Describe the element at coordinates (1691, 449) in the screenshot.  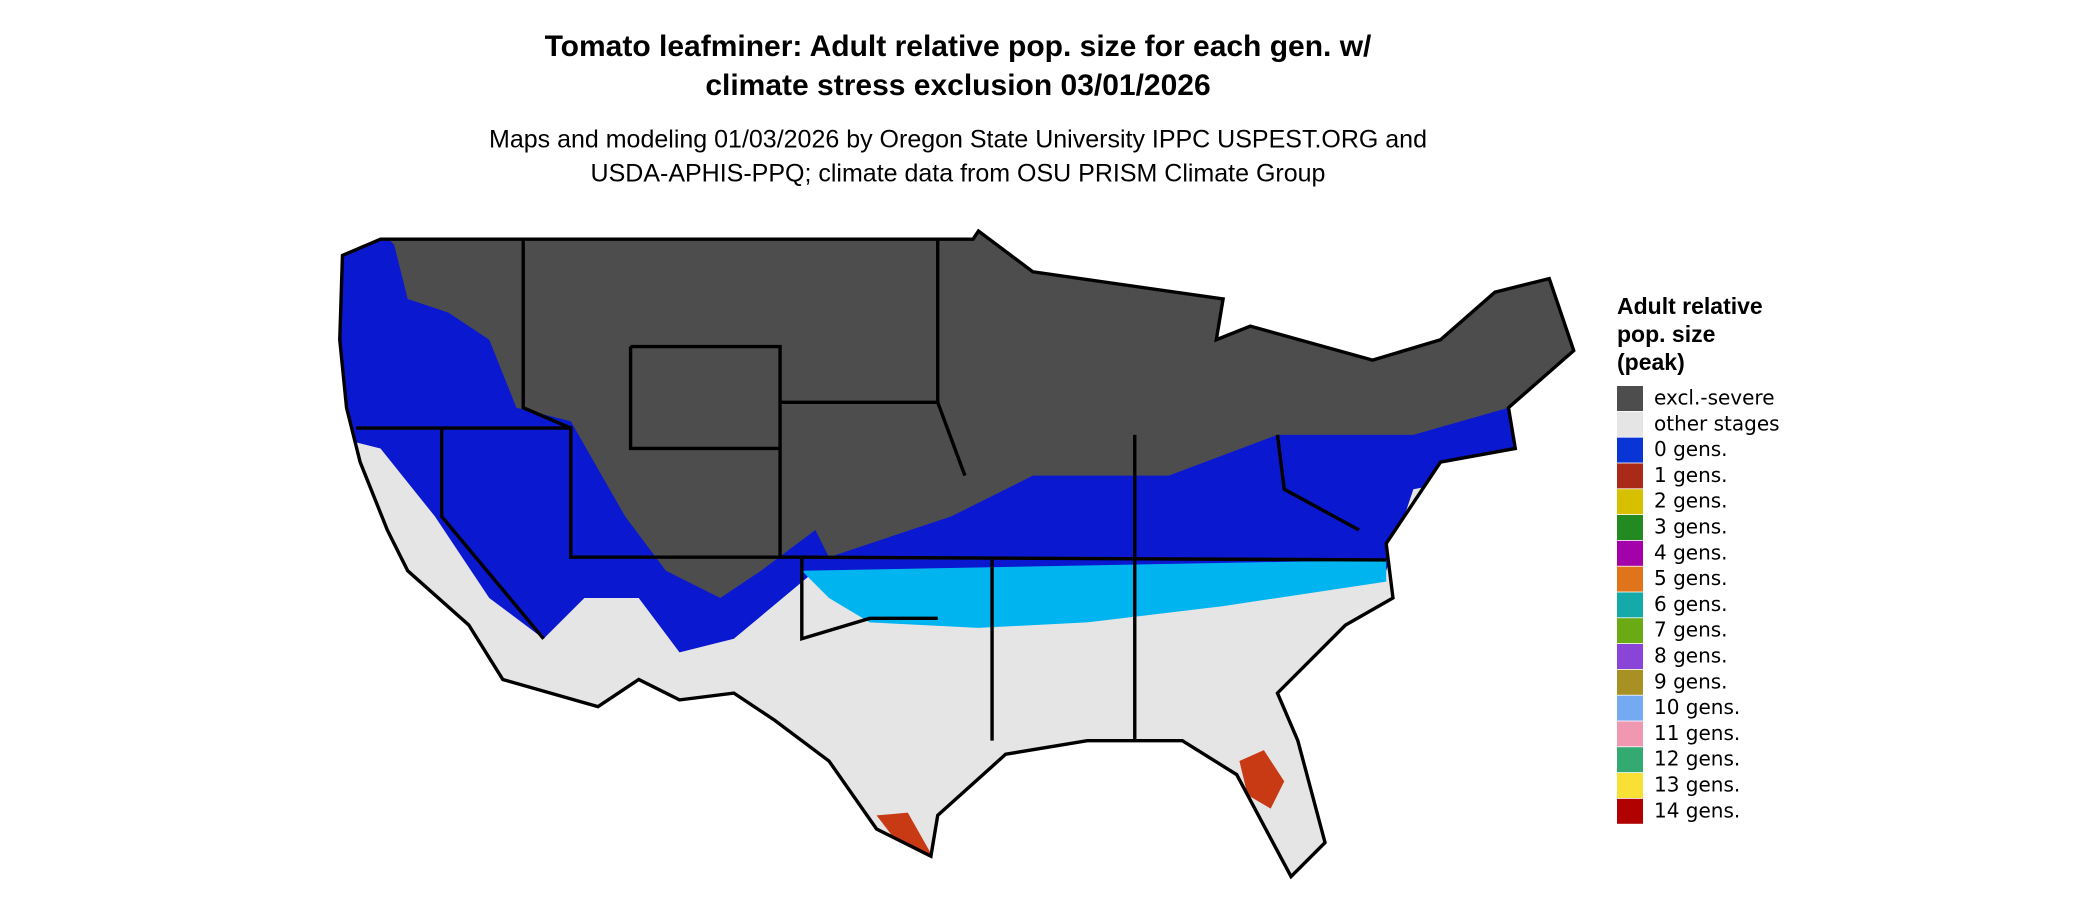
I see `legend-label: 0 gens.` at that location.